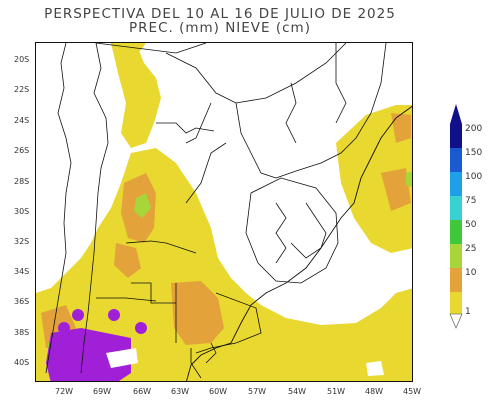 The width and height of the screenshot is (490, 407). What do you see at coordinates (456, 321) in the screenshot?
I see `legend-arrow-bottom` at bounding box center [456, 321].